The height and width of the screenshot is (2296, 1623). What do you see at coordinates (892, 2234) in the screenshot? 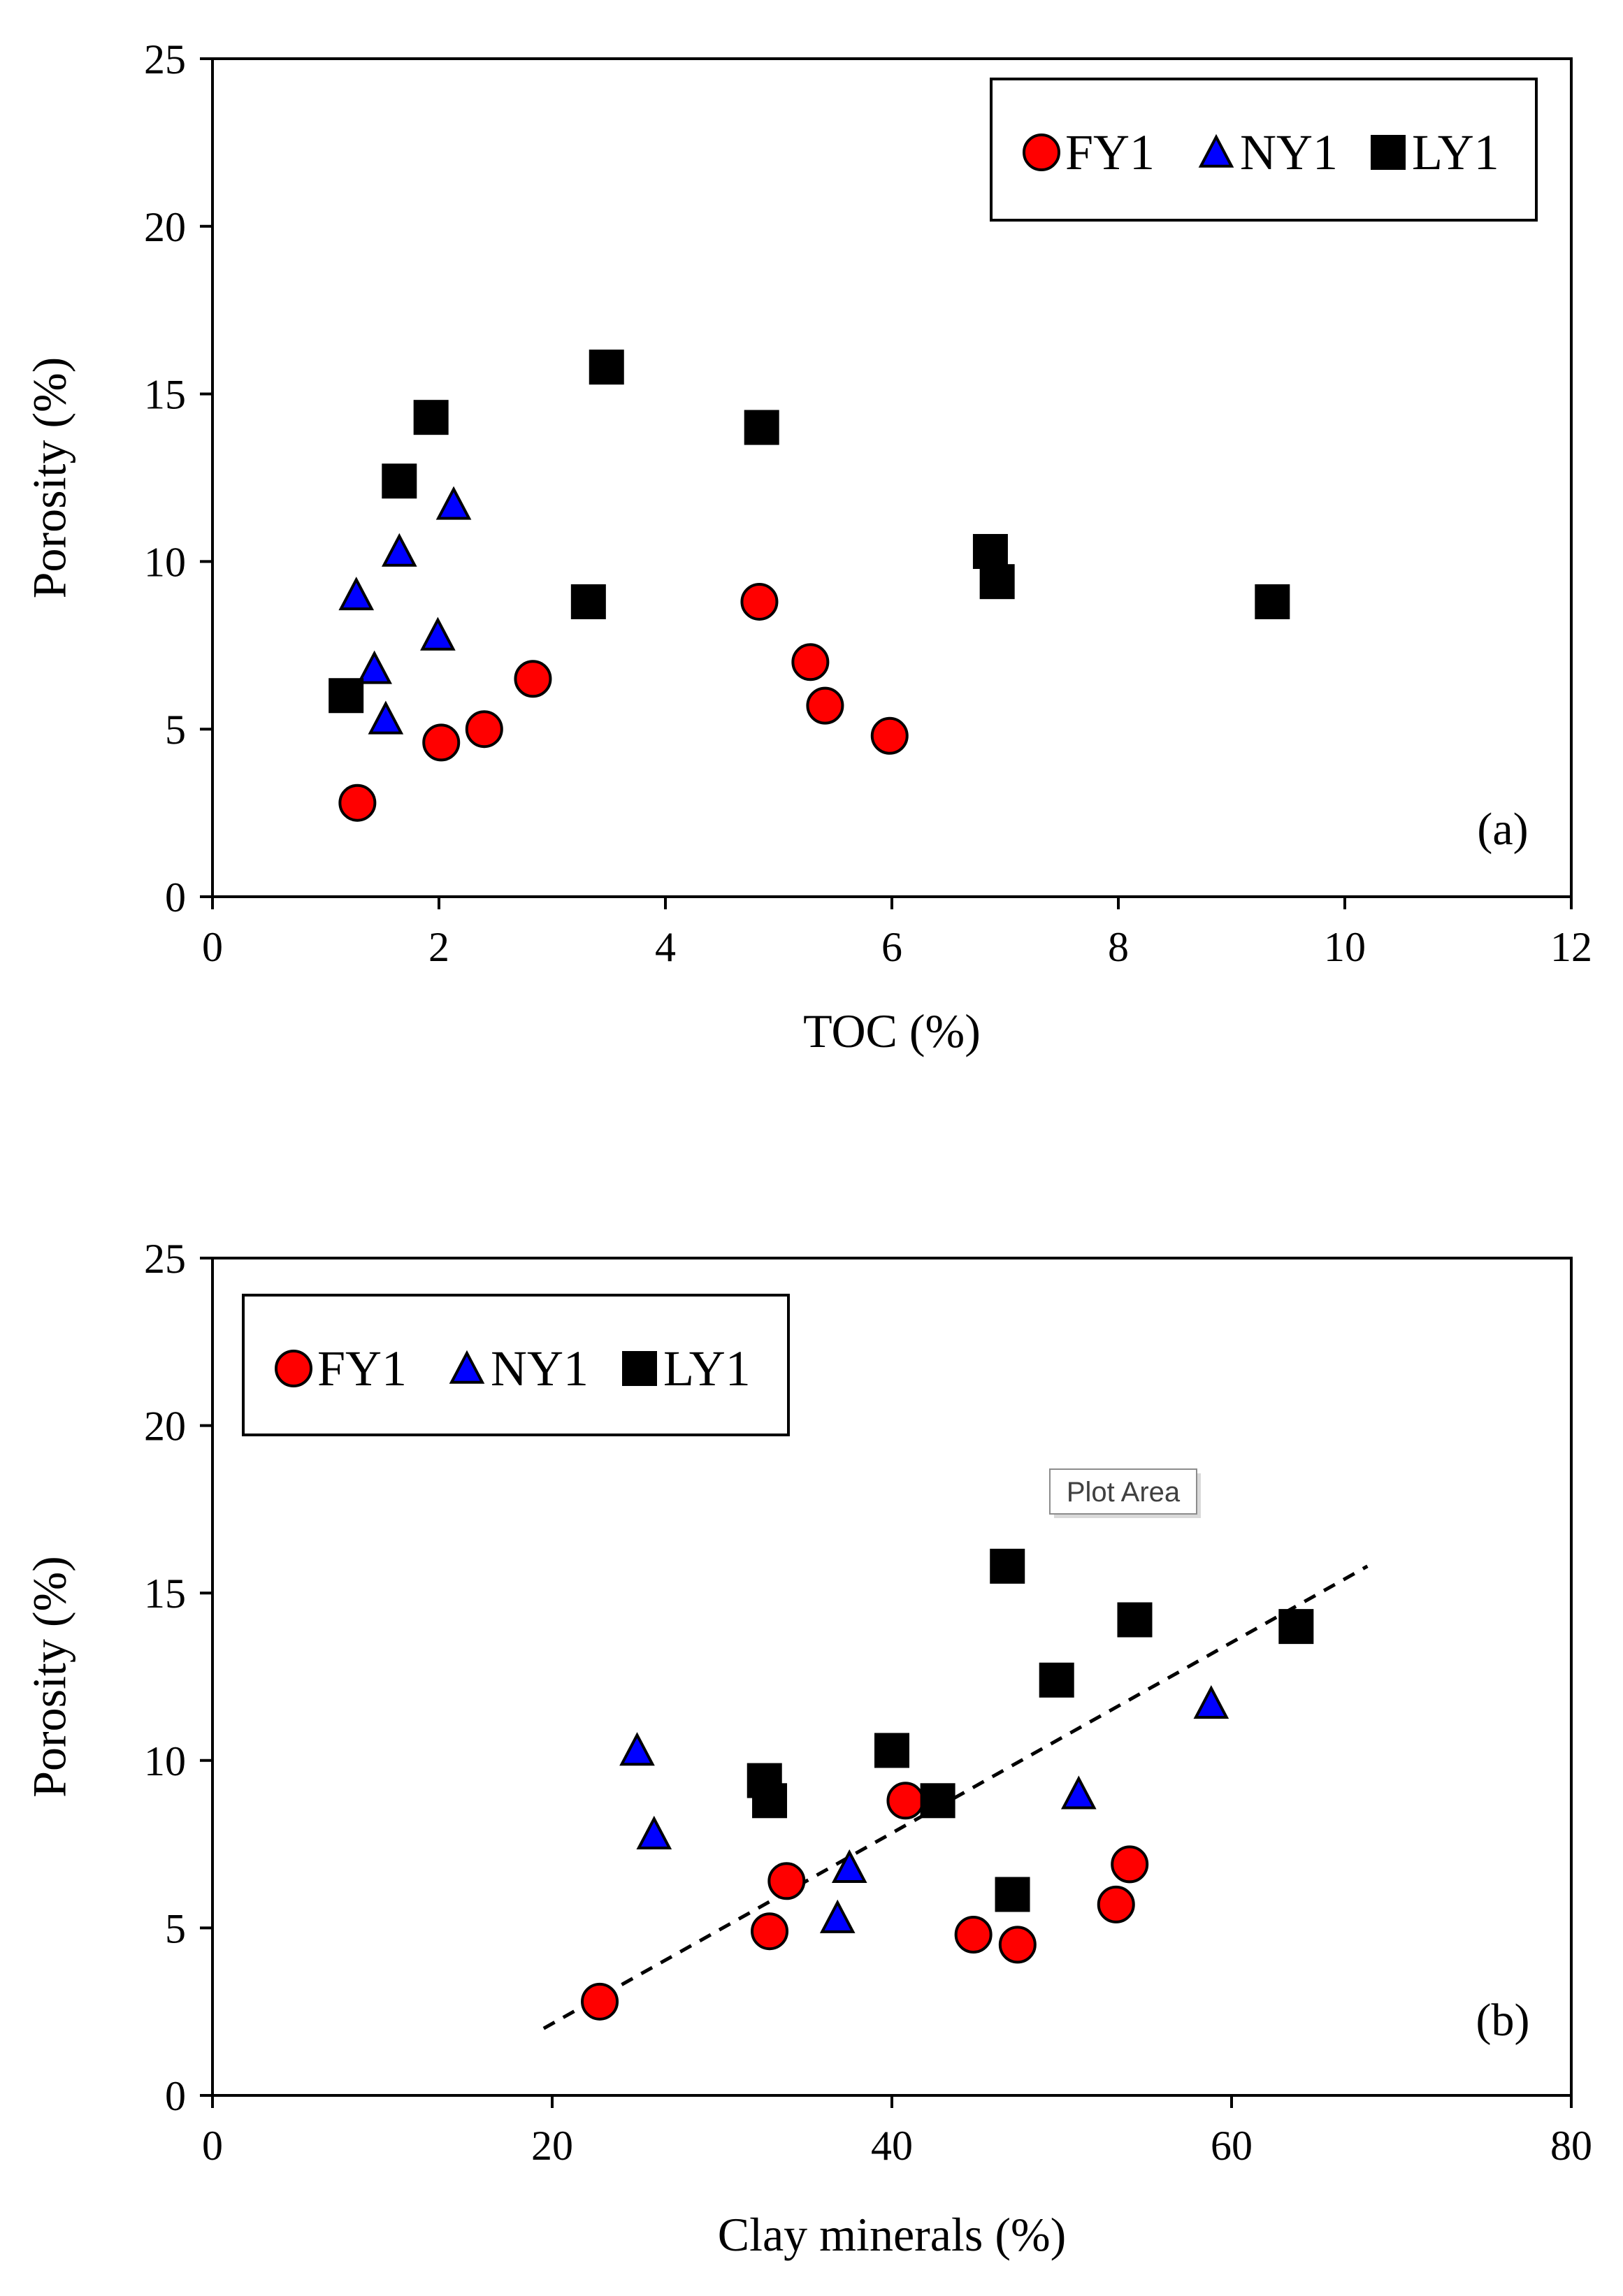
I see `x-axis-title: Clay minerals (%)` at bounding box center [892, 2234].